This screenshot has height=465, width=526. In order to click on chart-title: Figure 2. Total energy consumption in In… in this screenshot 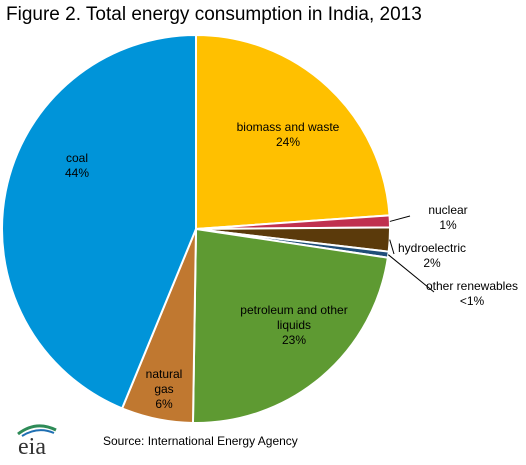, I will do `click(214, 14)`.